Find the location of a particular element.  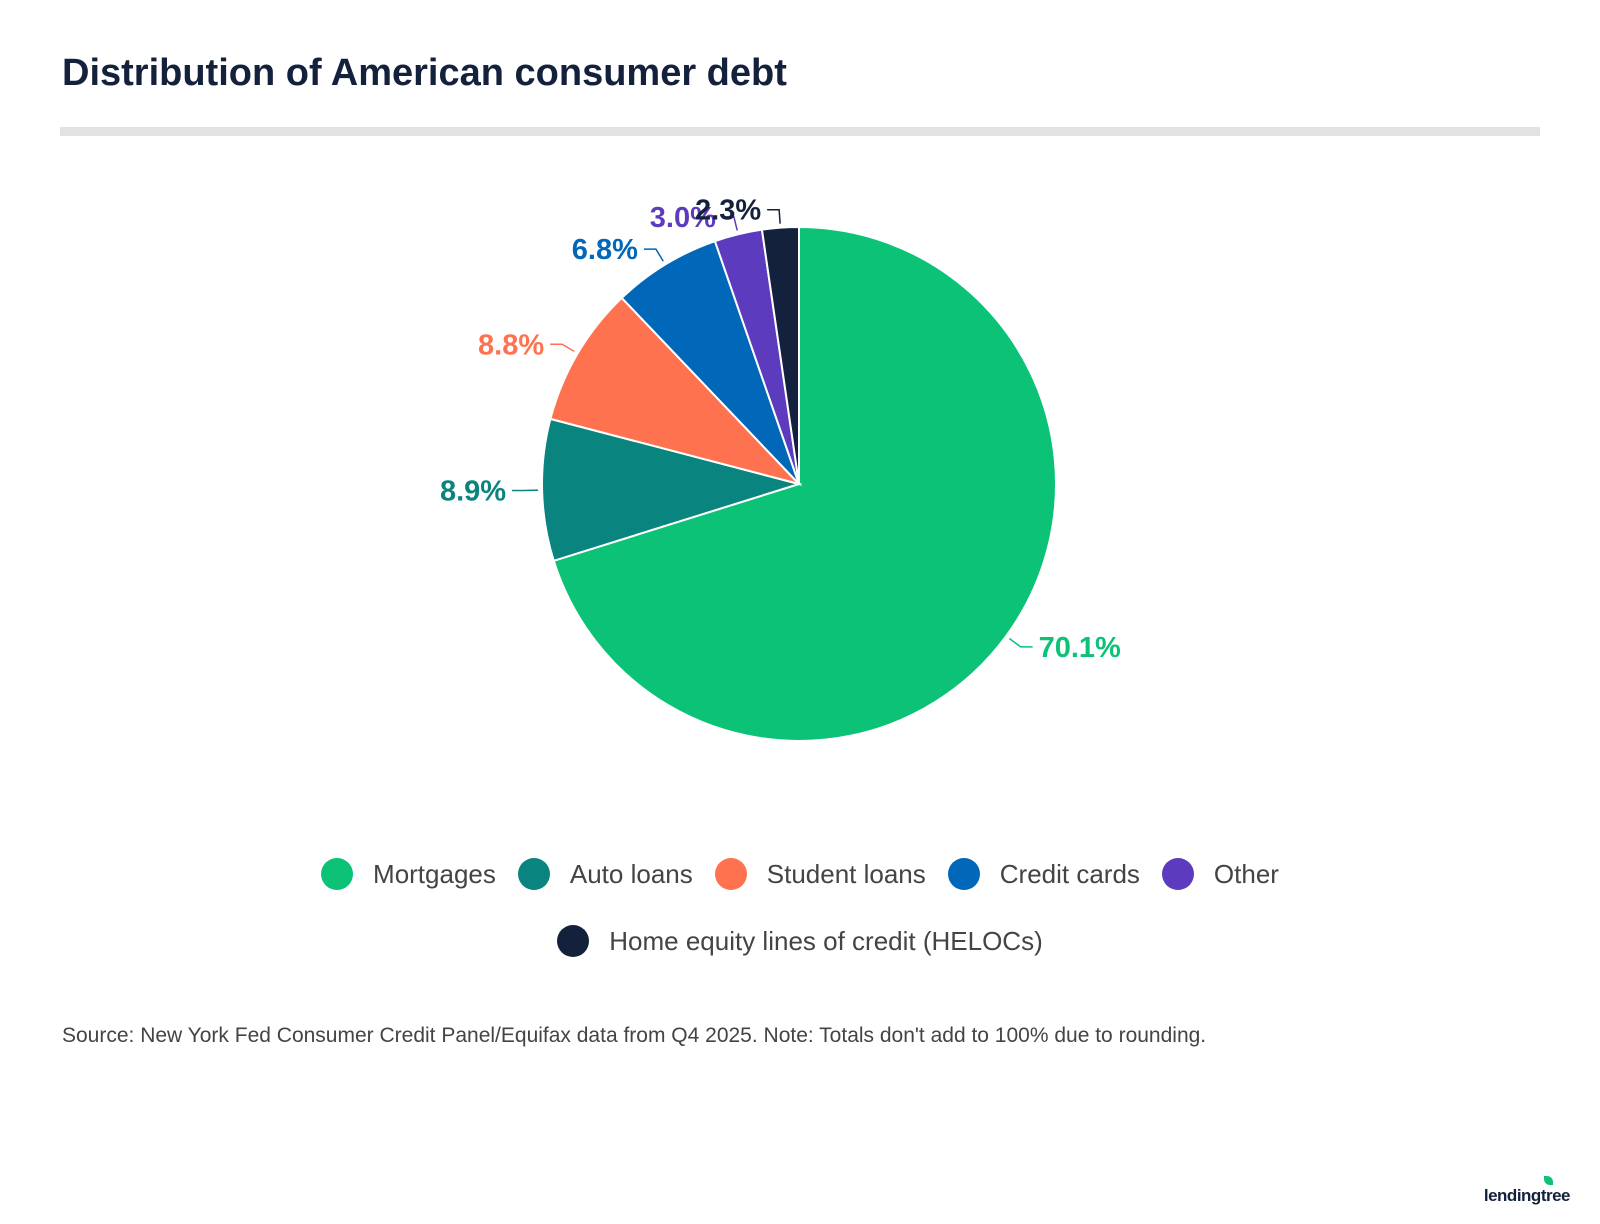

pie-slice-home-equity-lines-of-credit-helocs- is located at coordinates (780, 355).